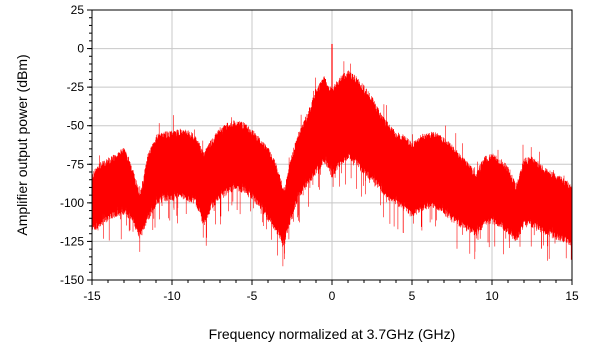  What do you see at coordinates (412, 296) in the screenshot?
I see `x-tick-label: 5` at bounding box center [412, 296].